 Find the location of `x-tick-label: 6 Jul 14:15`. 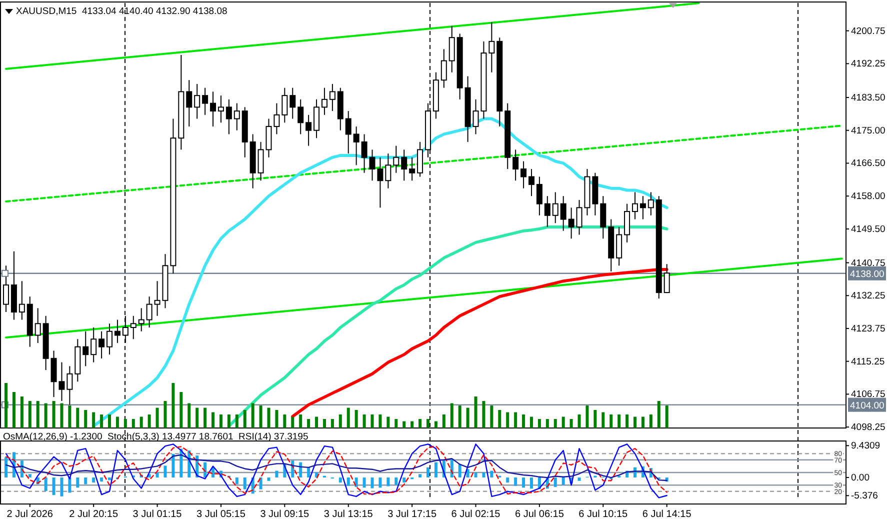

x-tick-label: 6 Jul 14:15 is located at coordinates (667, 514).